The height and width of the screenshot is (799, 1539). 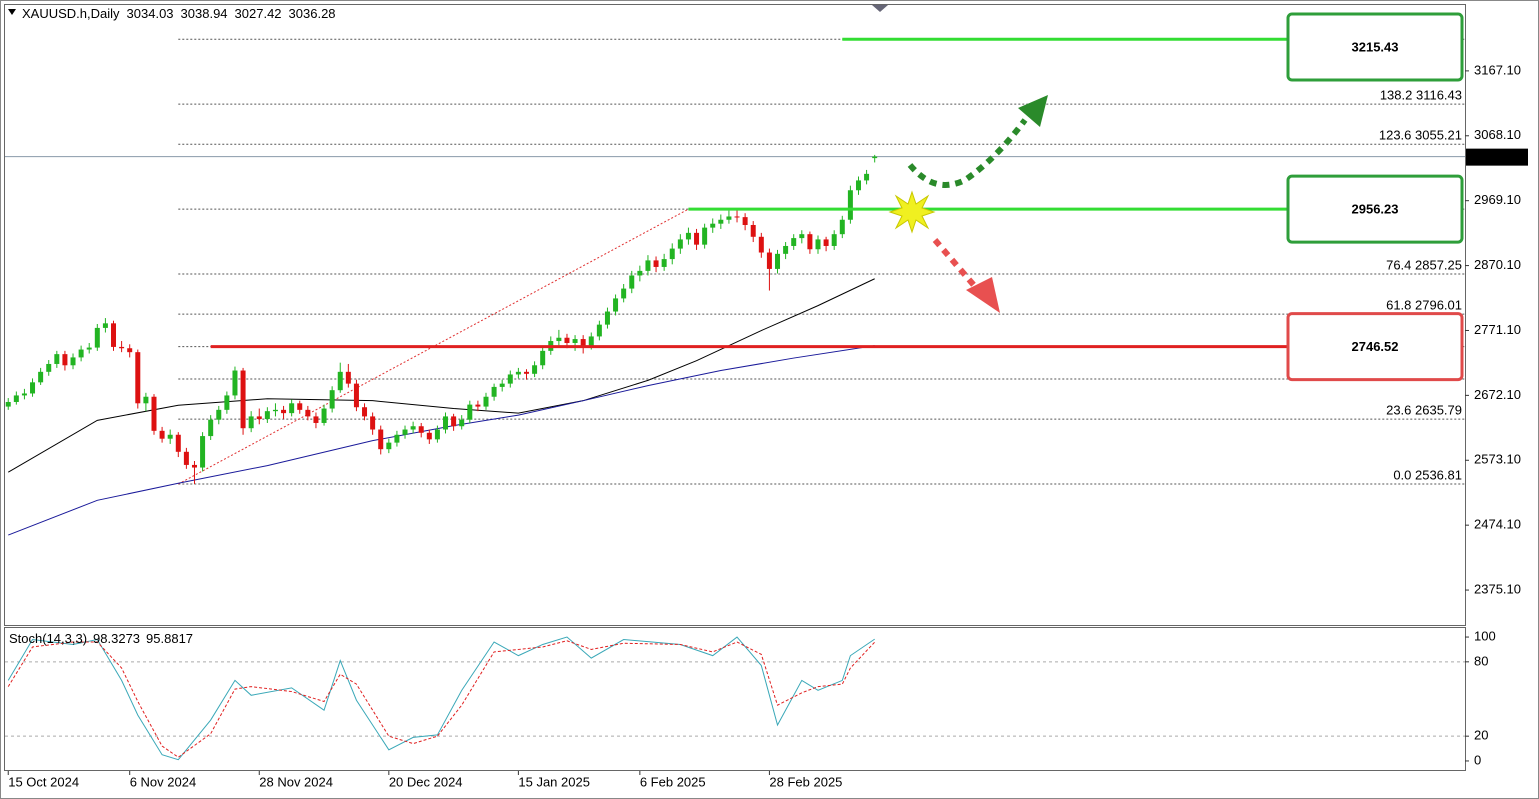 What do you see at coordinates (880, 8) in the screenshot?
I see `shift-marker` at bounding box center [880, 8].